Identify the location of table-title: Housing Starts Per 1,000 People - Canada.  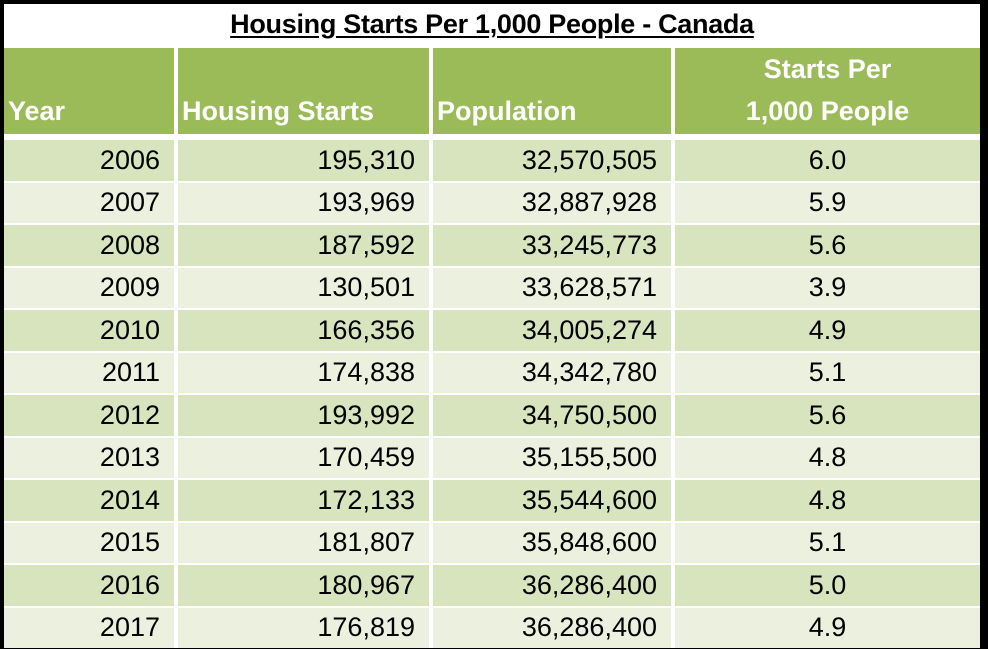
(492, 24).